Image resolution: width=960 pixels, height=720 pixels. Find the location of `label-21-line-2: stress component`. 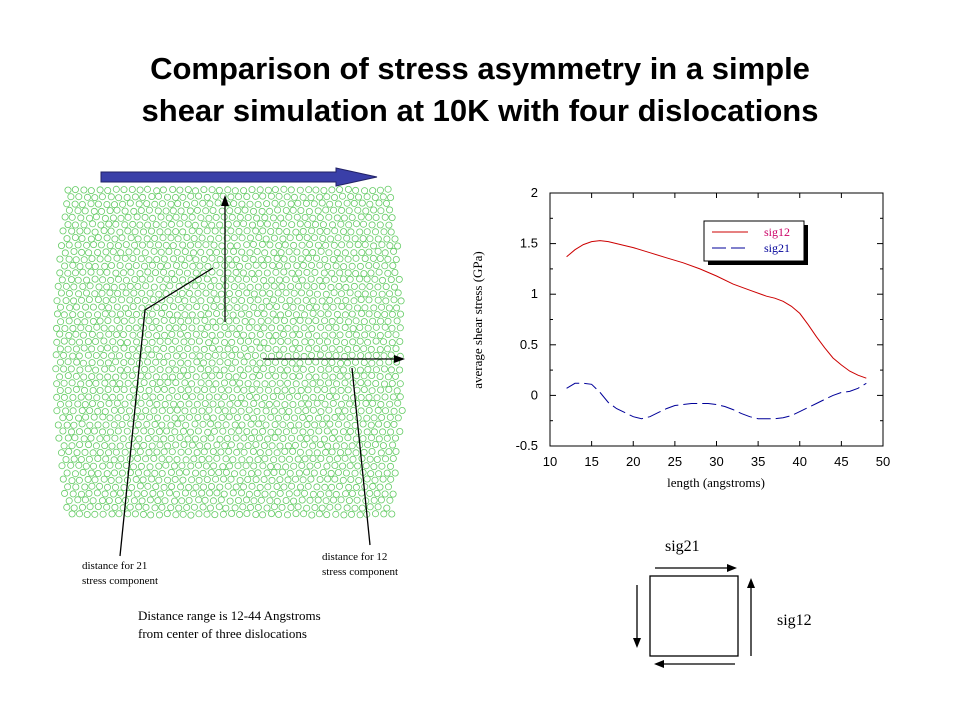

label-21-line-2: stress component is located at coordinates (120, 581).